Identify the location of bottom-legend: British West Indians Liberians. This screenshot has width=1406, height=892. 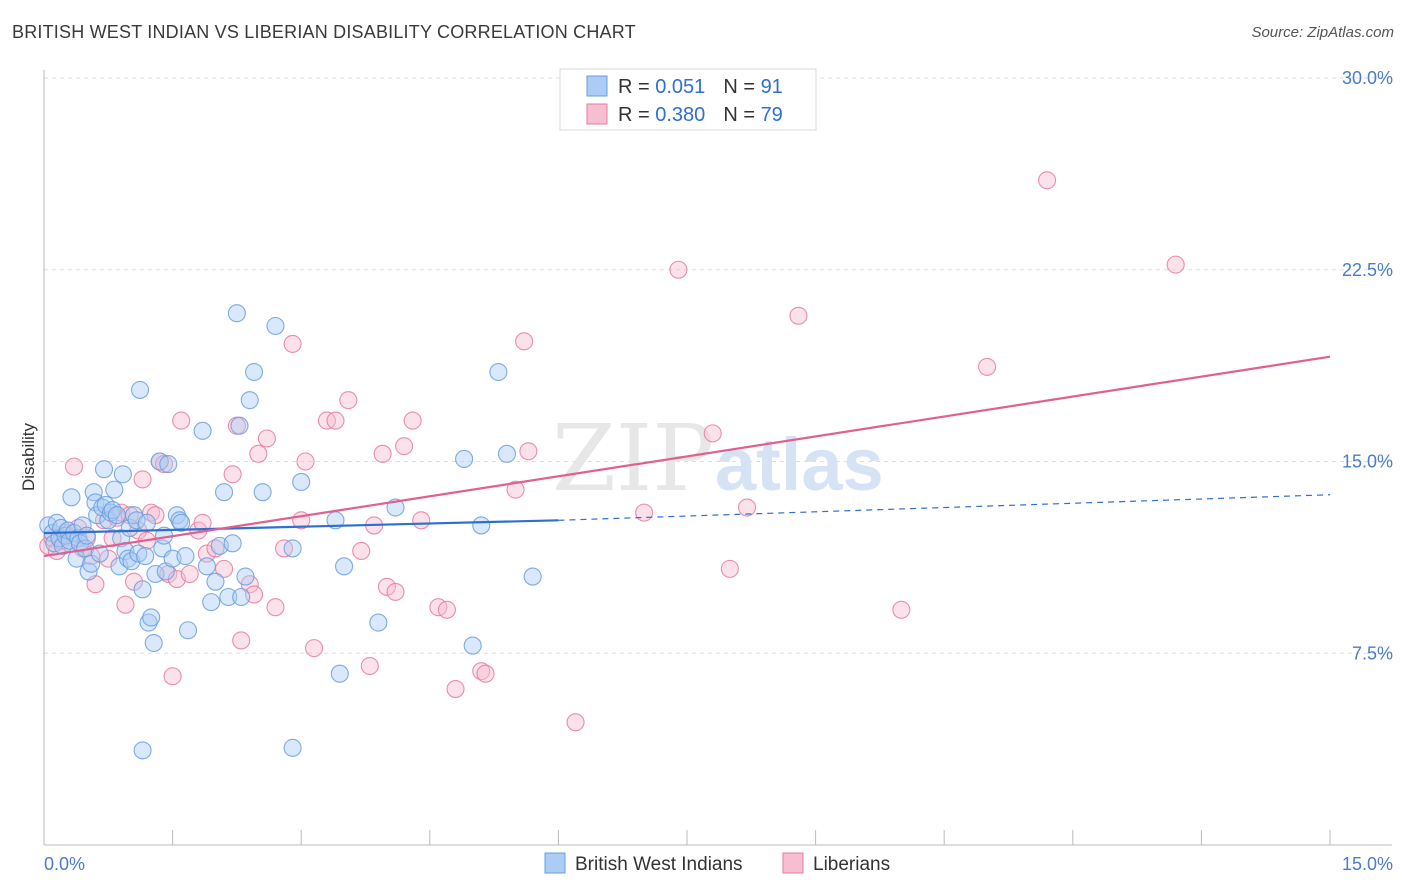
(717, 863).